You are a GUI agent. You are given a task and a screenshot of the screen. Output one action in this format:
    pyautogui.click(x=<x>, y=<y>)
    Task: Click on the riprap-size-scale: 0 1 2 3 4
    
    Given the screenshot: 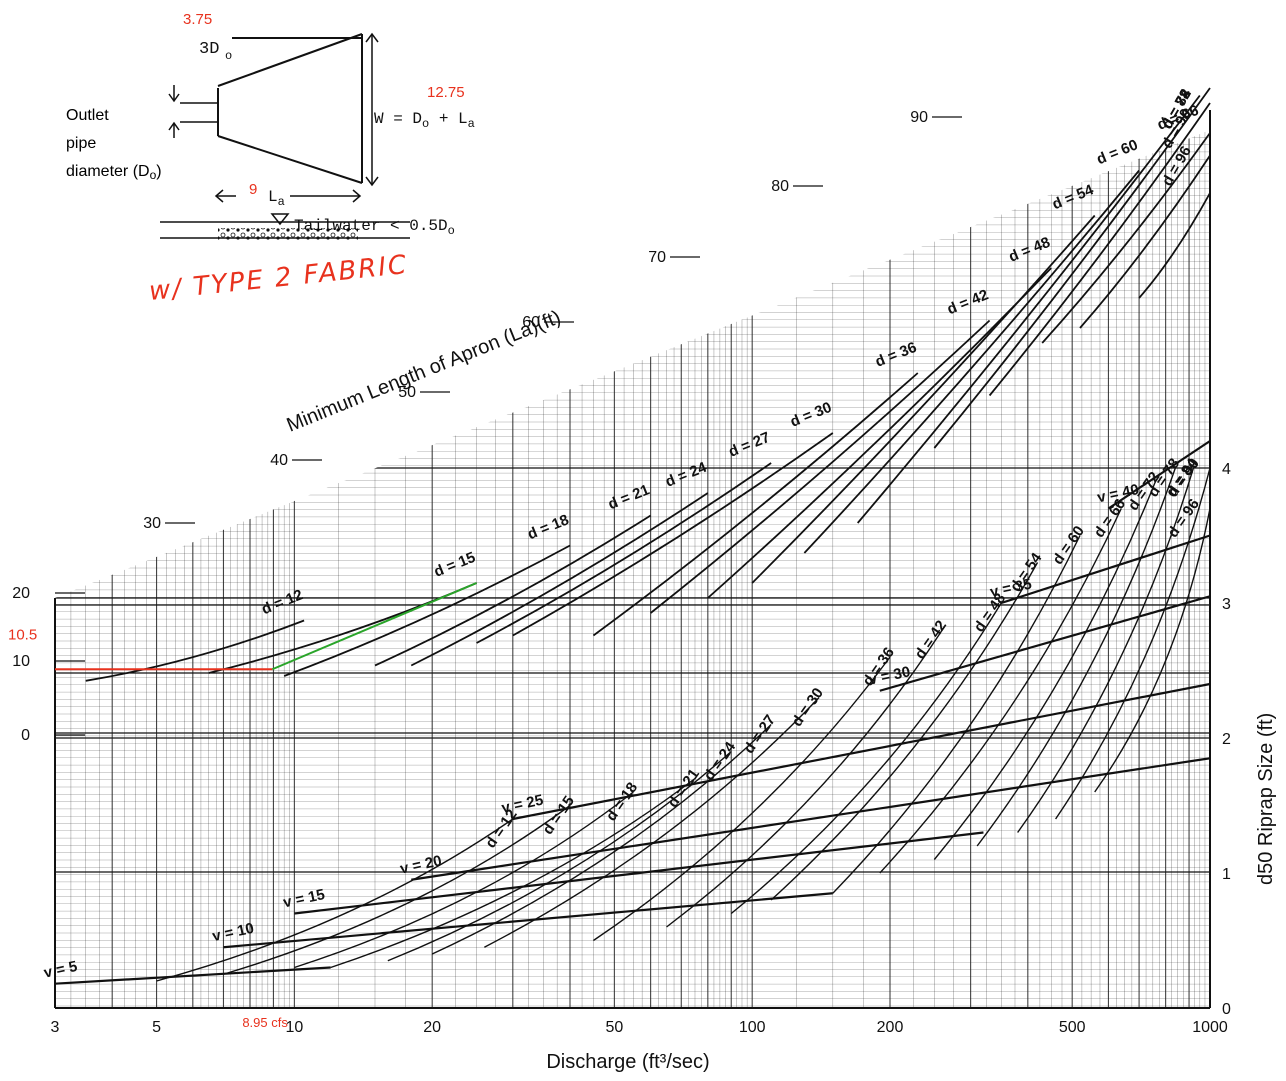 What is the action you would take?
    pyautogui.click(x=1226, y=739)
    